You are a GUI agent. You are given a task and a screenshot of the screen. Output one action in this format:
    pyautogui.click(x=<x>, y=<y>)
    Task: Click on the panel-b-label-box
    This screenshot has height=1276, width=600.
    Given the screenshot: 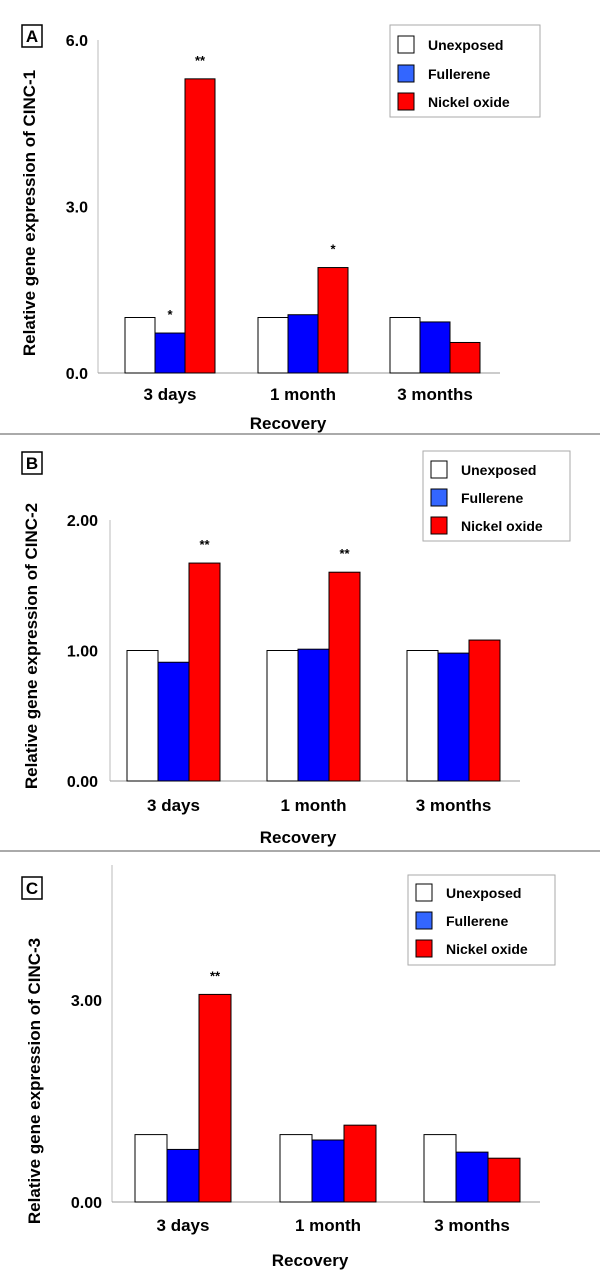 What is the action you would take?
    pyautogui.click(x=32, y=463)
    